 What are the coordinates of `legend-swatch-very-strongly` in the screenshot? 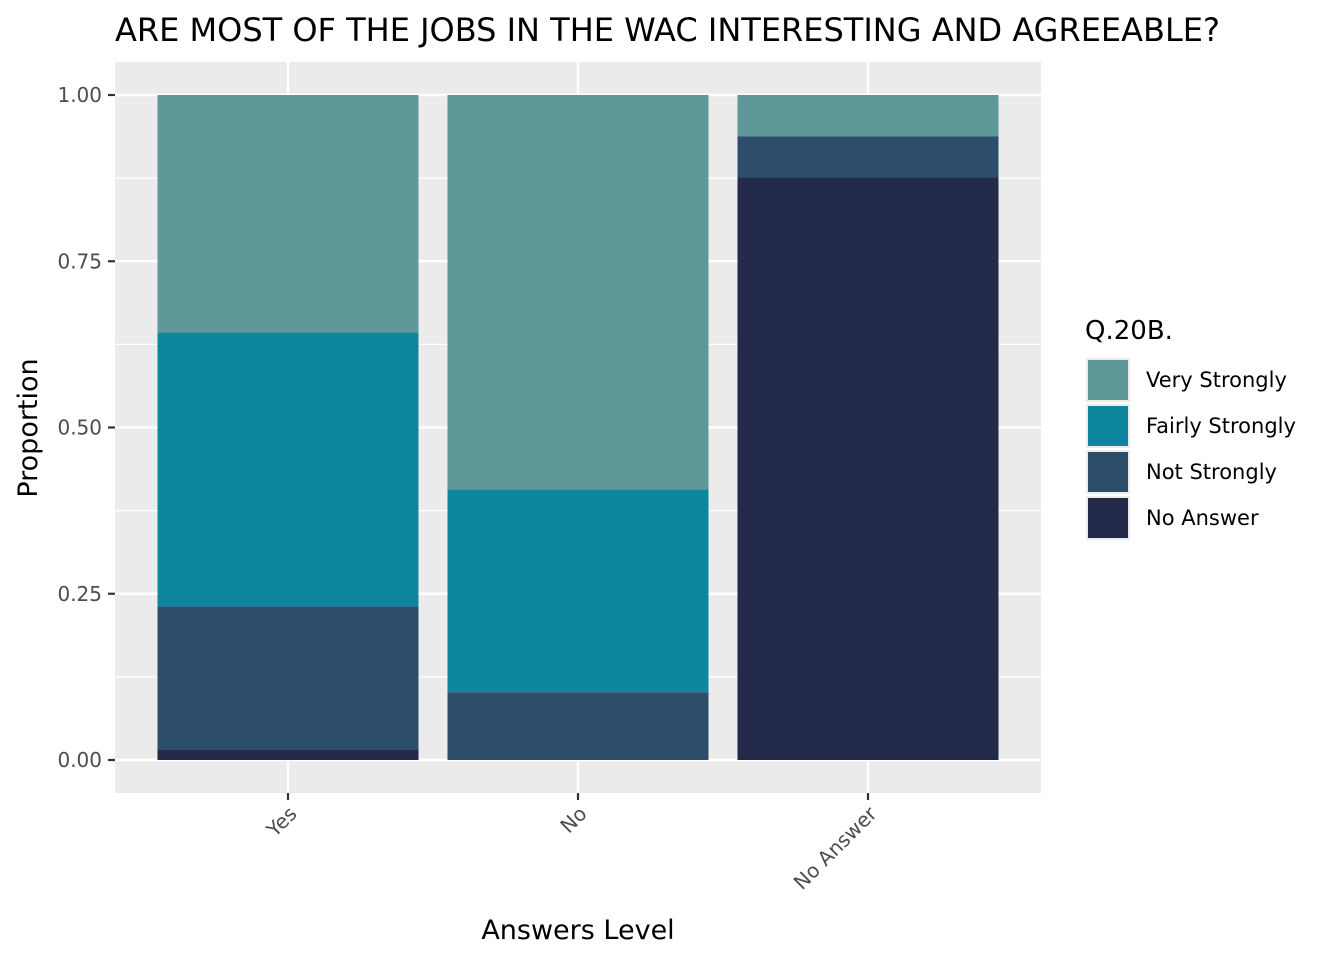 It's located at (1108, 380).